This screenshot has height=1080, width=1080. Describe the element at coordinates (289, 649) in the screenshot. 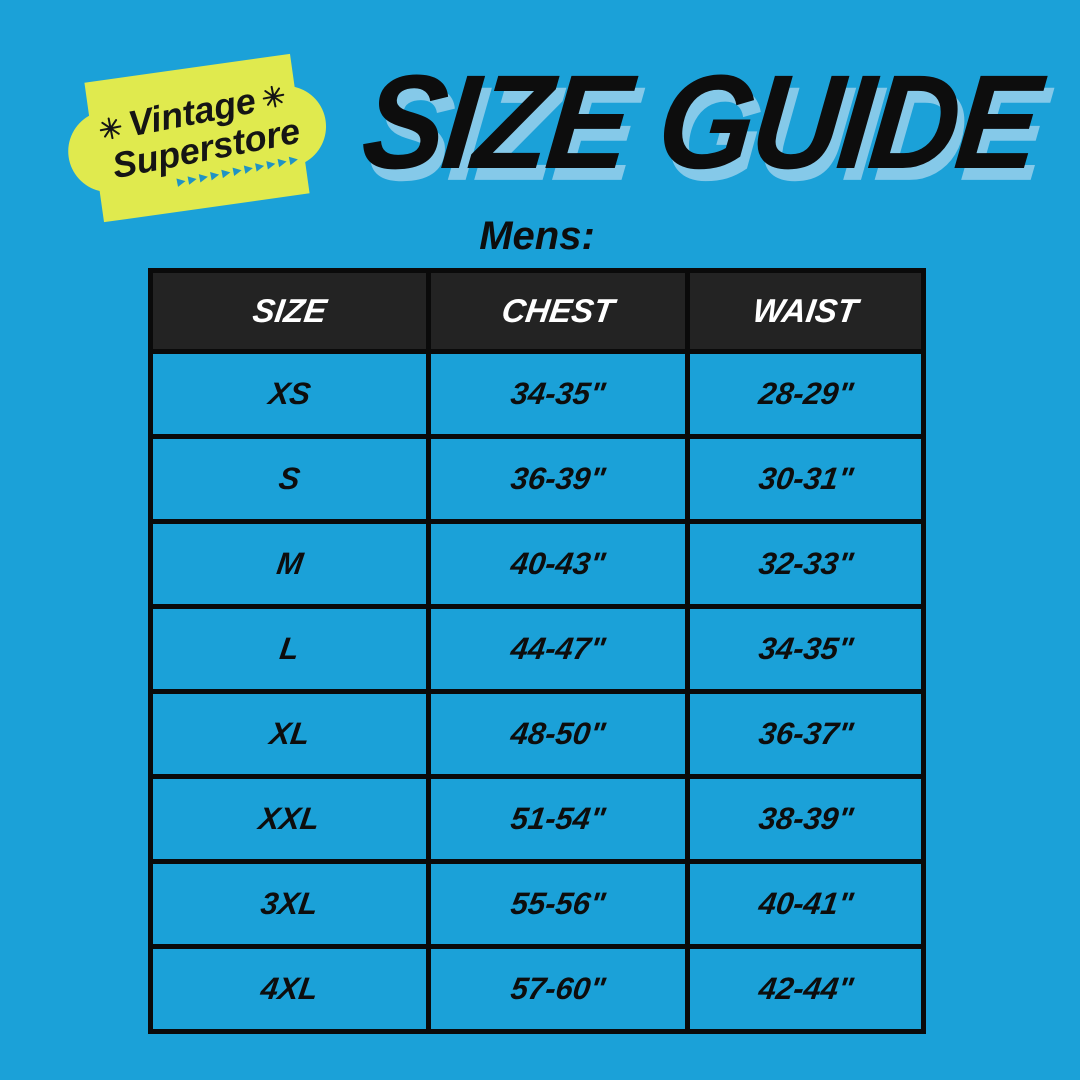

I see `cell-size: L` at that location.